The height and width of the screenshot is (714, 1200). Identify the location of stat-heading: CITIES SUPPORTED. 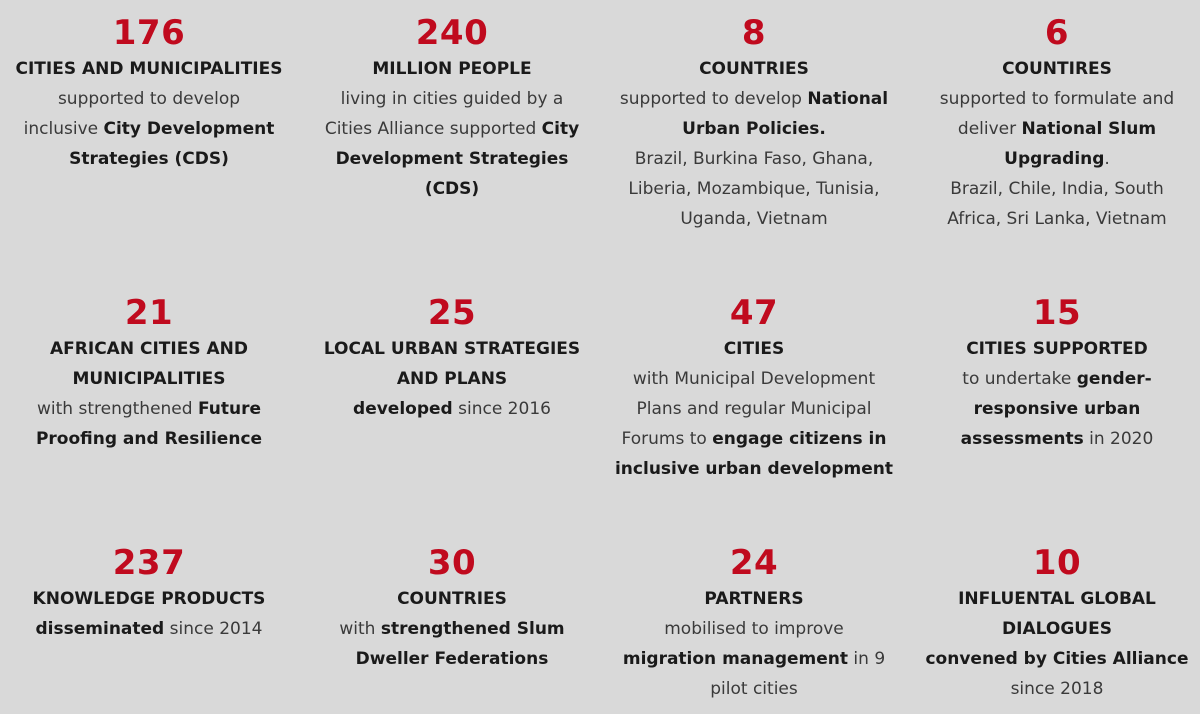
(1057, 349).